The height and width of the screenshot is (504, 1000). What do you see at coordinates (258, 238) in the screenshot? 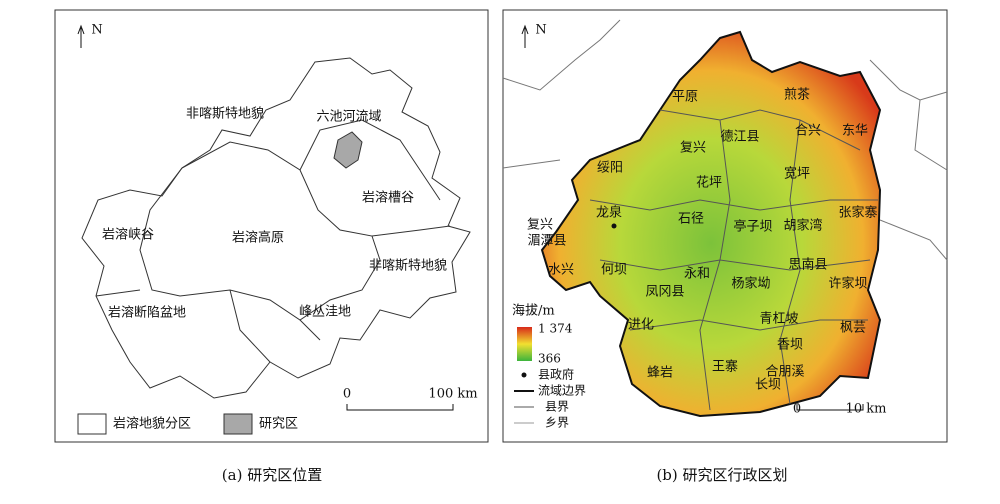
I see `region-label: 岩溶高原` at bounding box center [258, 238].